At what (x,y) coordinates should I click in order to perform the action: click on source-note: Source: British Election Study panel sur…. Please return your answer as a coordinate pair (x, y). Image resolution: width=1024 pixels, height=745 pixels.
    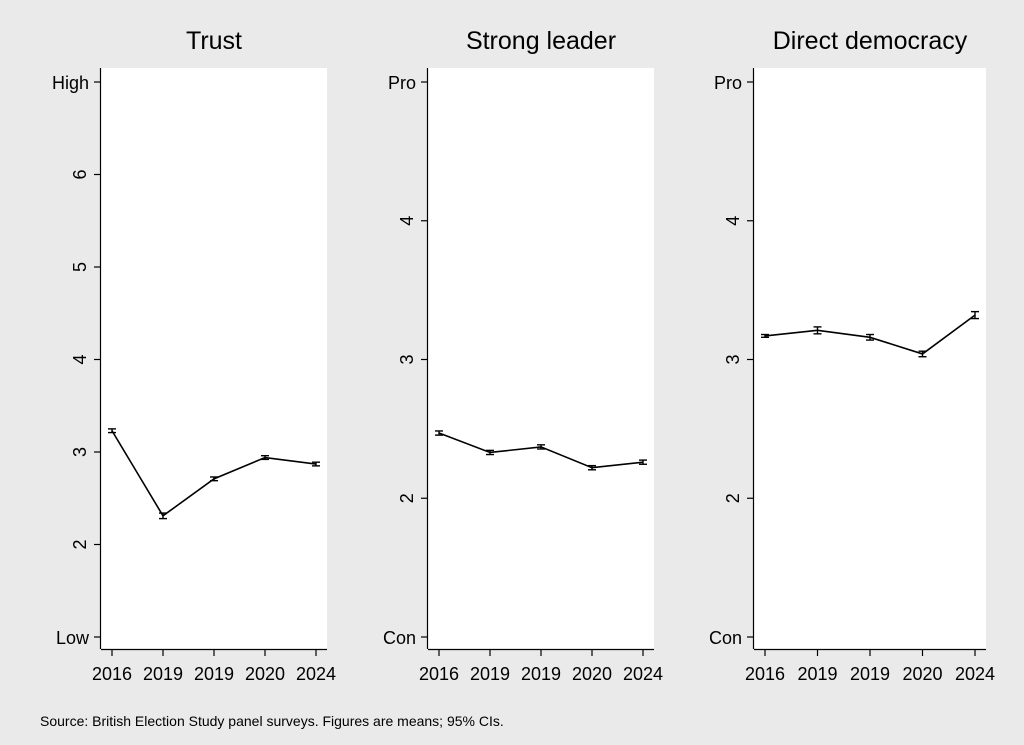
    Looking at the image, I should click on (272, 721).